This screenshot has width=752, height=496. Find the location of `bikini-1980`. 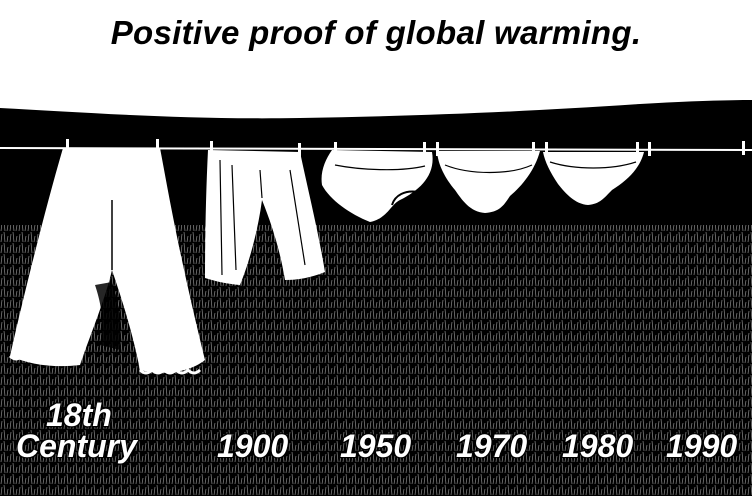

bikini-1980 is located at coordinates (593, 178).